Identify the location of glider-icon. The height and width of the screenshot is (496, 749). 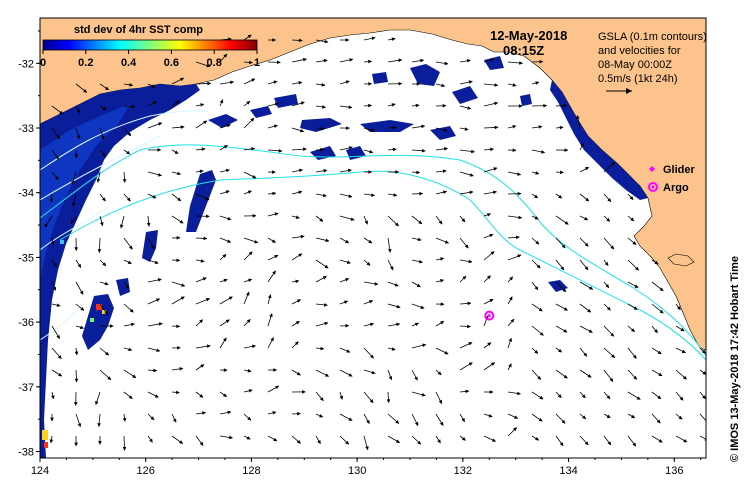
(652, 169).